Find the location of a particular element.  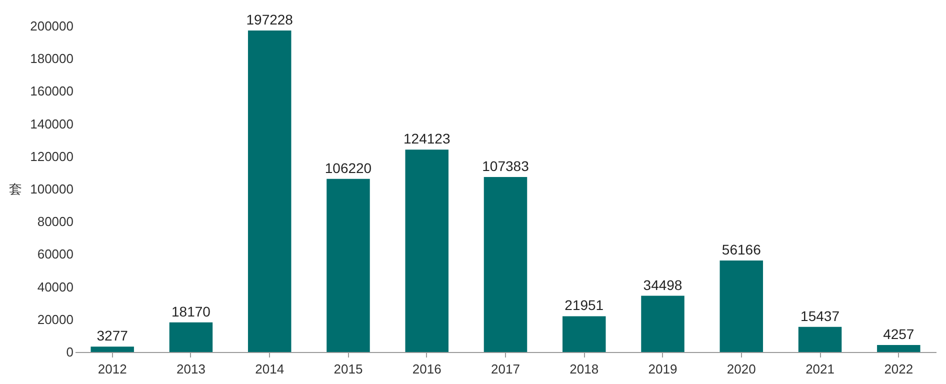

x-tick-label: 2012 is located at coordinates (112, 369).